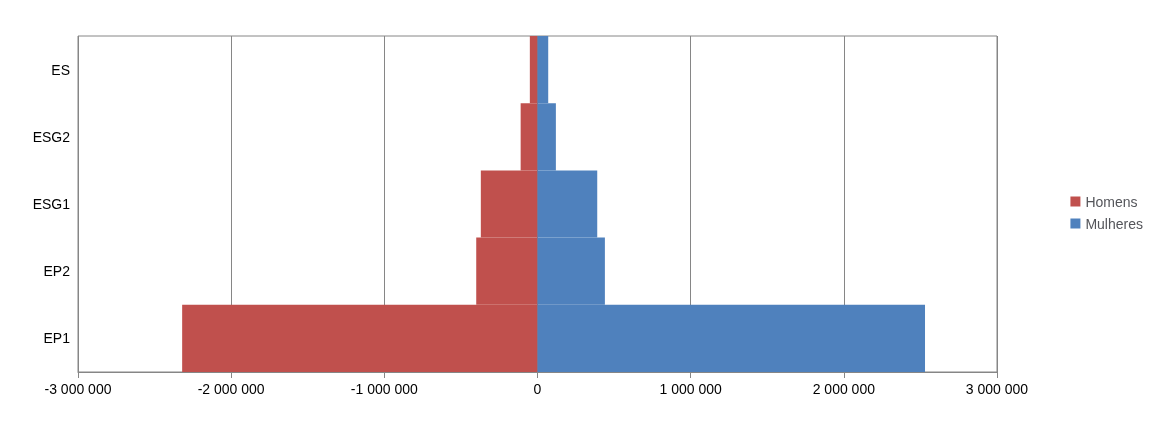  I want to click on x-tick-label: 2 000 000, so click(844, 389).